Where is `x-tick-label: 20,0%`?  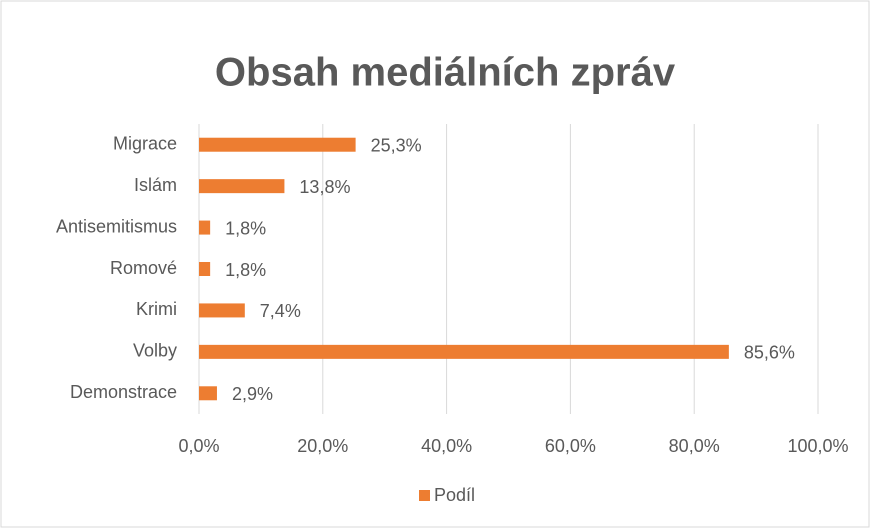
x-tick-label: 20,0% is located at coordinates (322, 446).